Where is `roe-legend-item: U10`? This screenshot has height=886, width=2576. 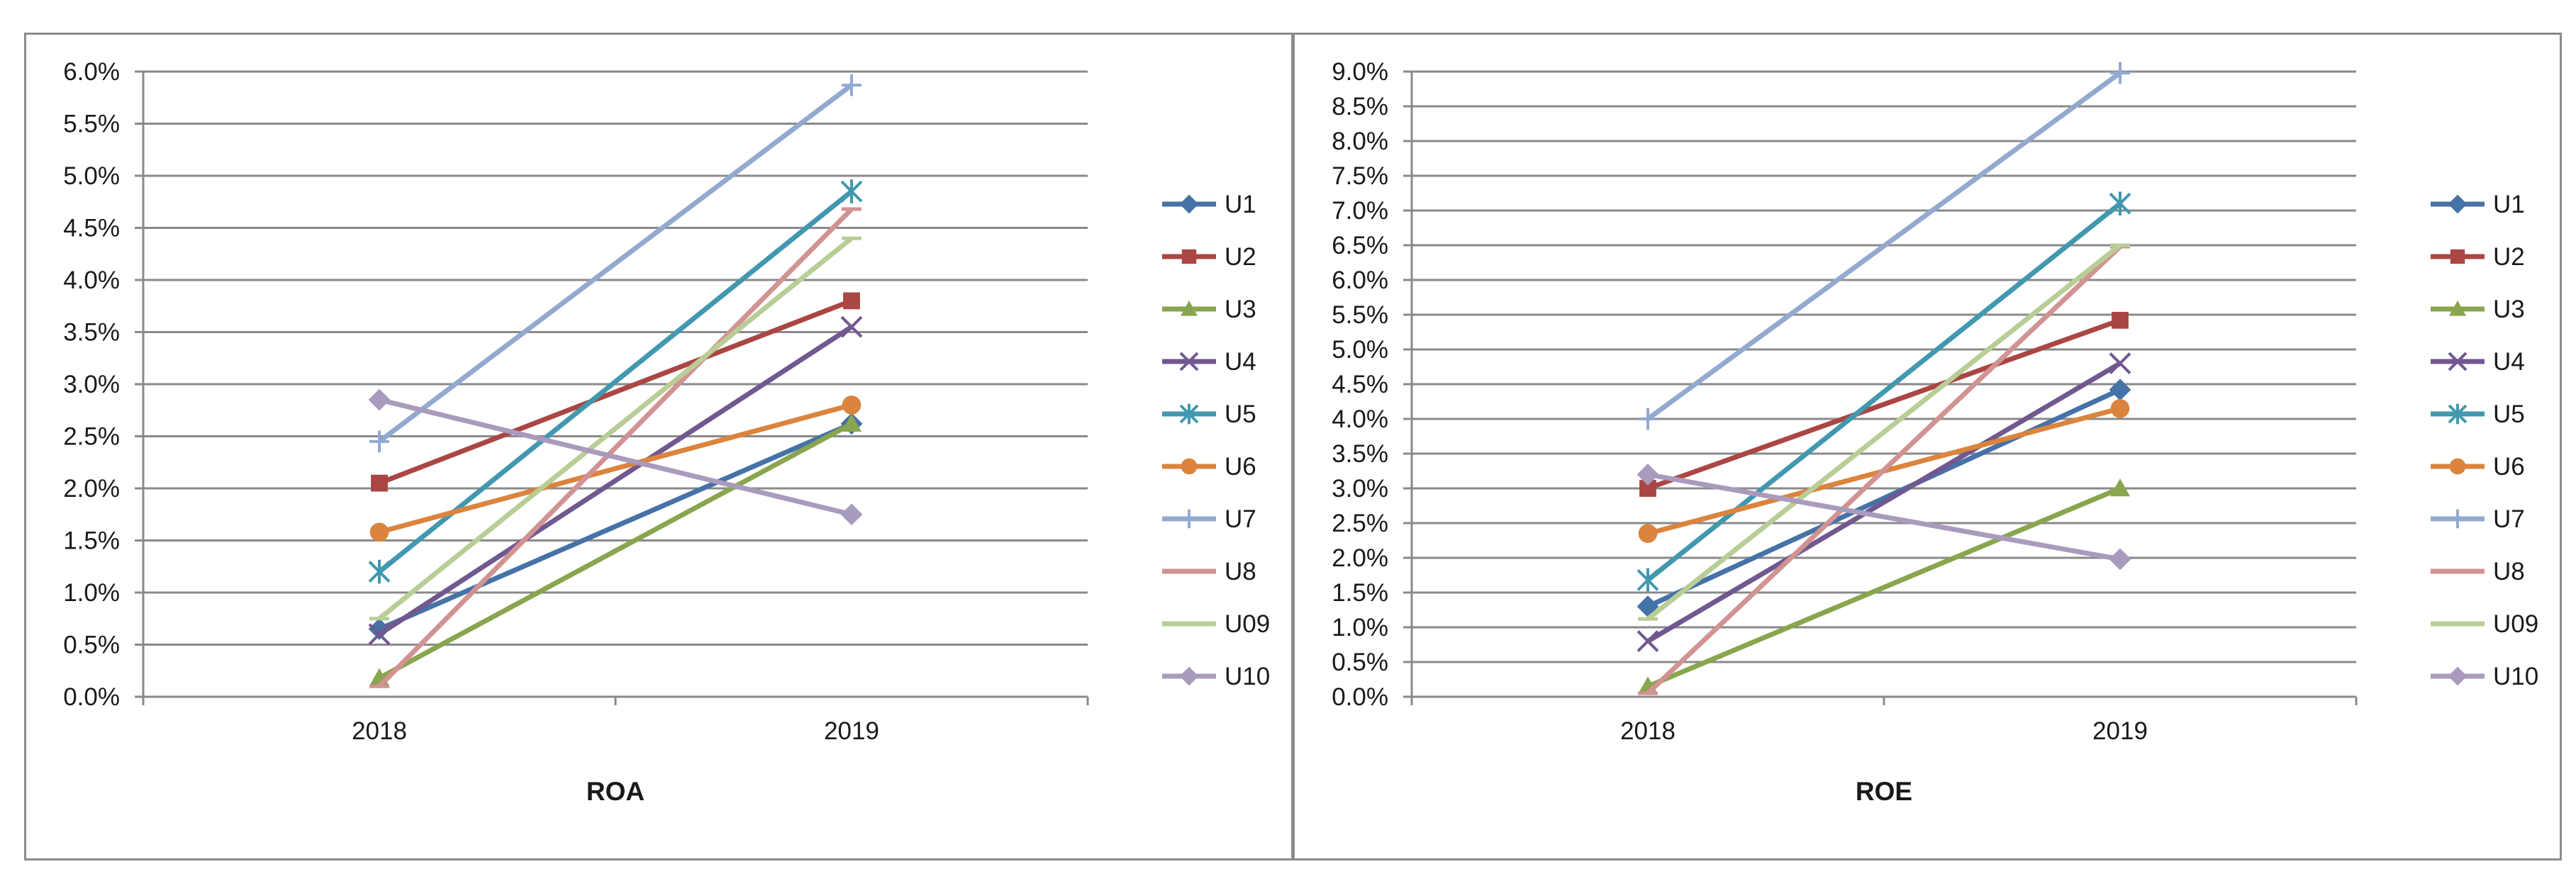
roe-legend-item: U10 is located at coordinates (2484, 677).